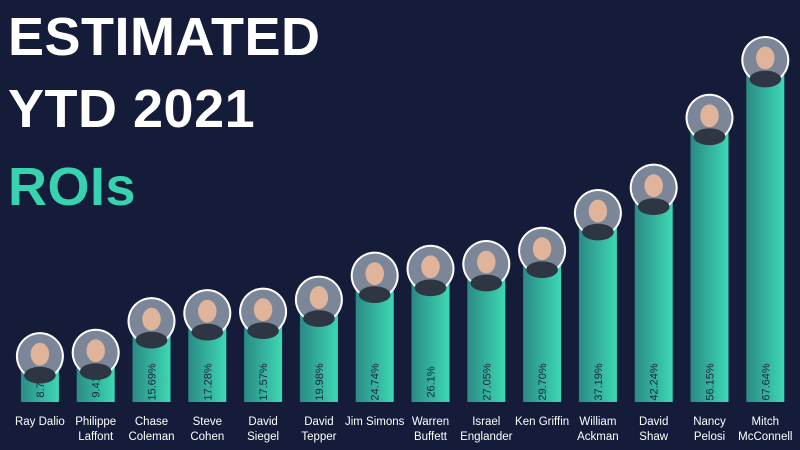 The width and height of the screenshot is (800, 450). What do you see at coordinates (542, 422) in the screenshot?
I see `category-label: Ken Griffin` at bounding box center [542, 422].